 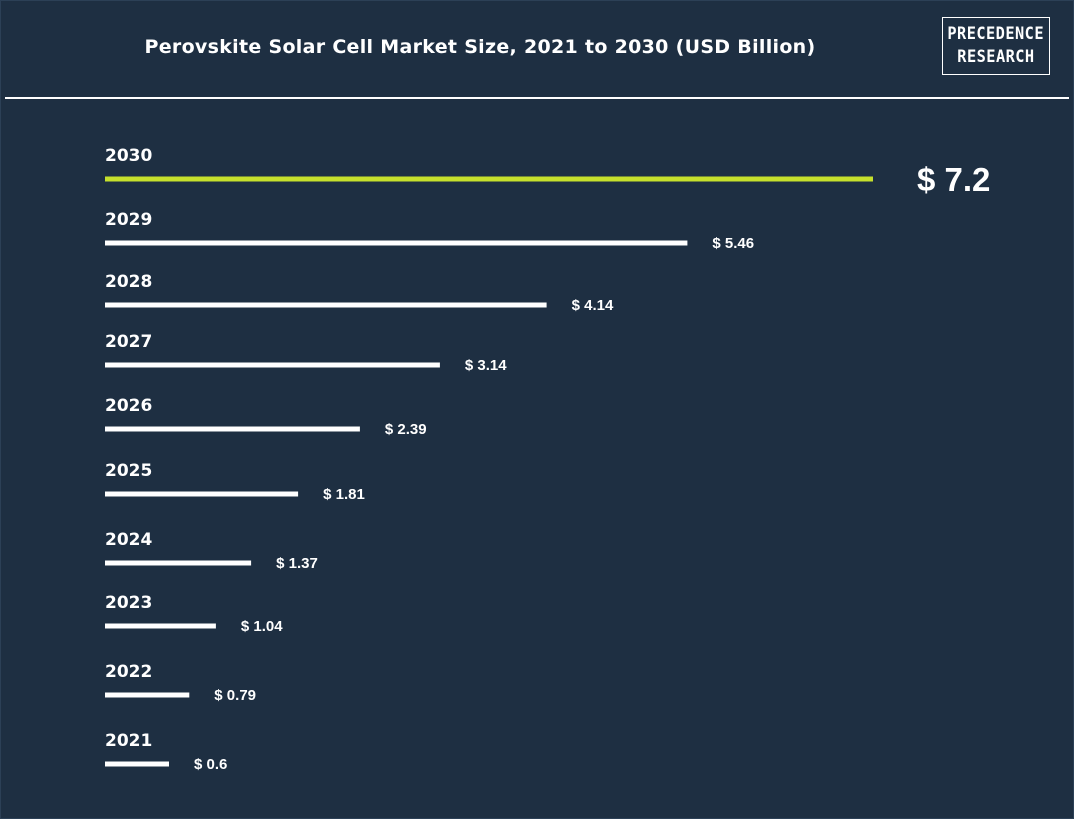 What do you see at coordinates (272, 365) in the screenshot?
I see `bar-2027` at bounding box center [272, 365].